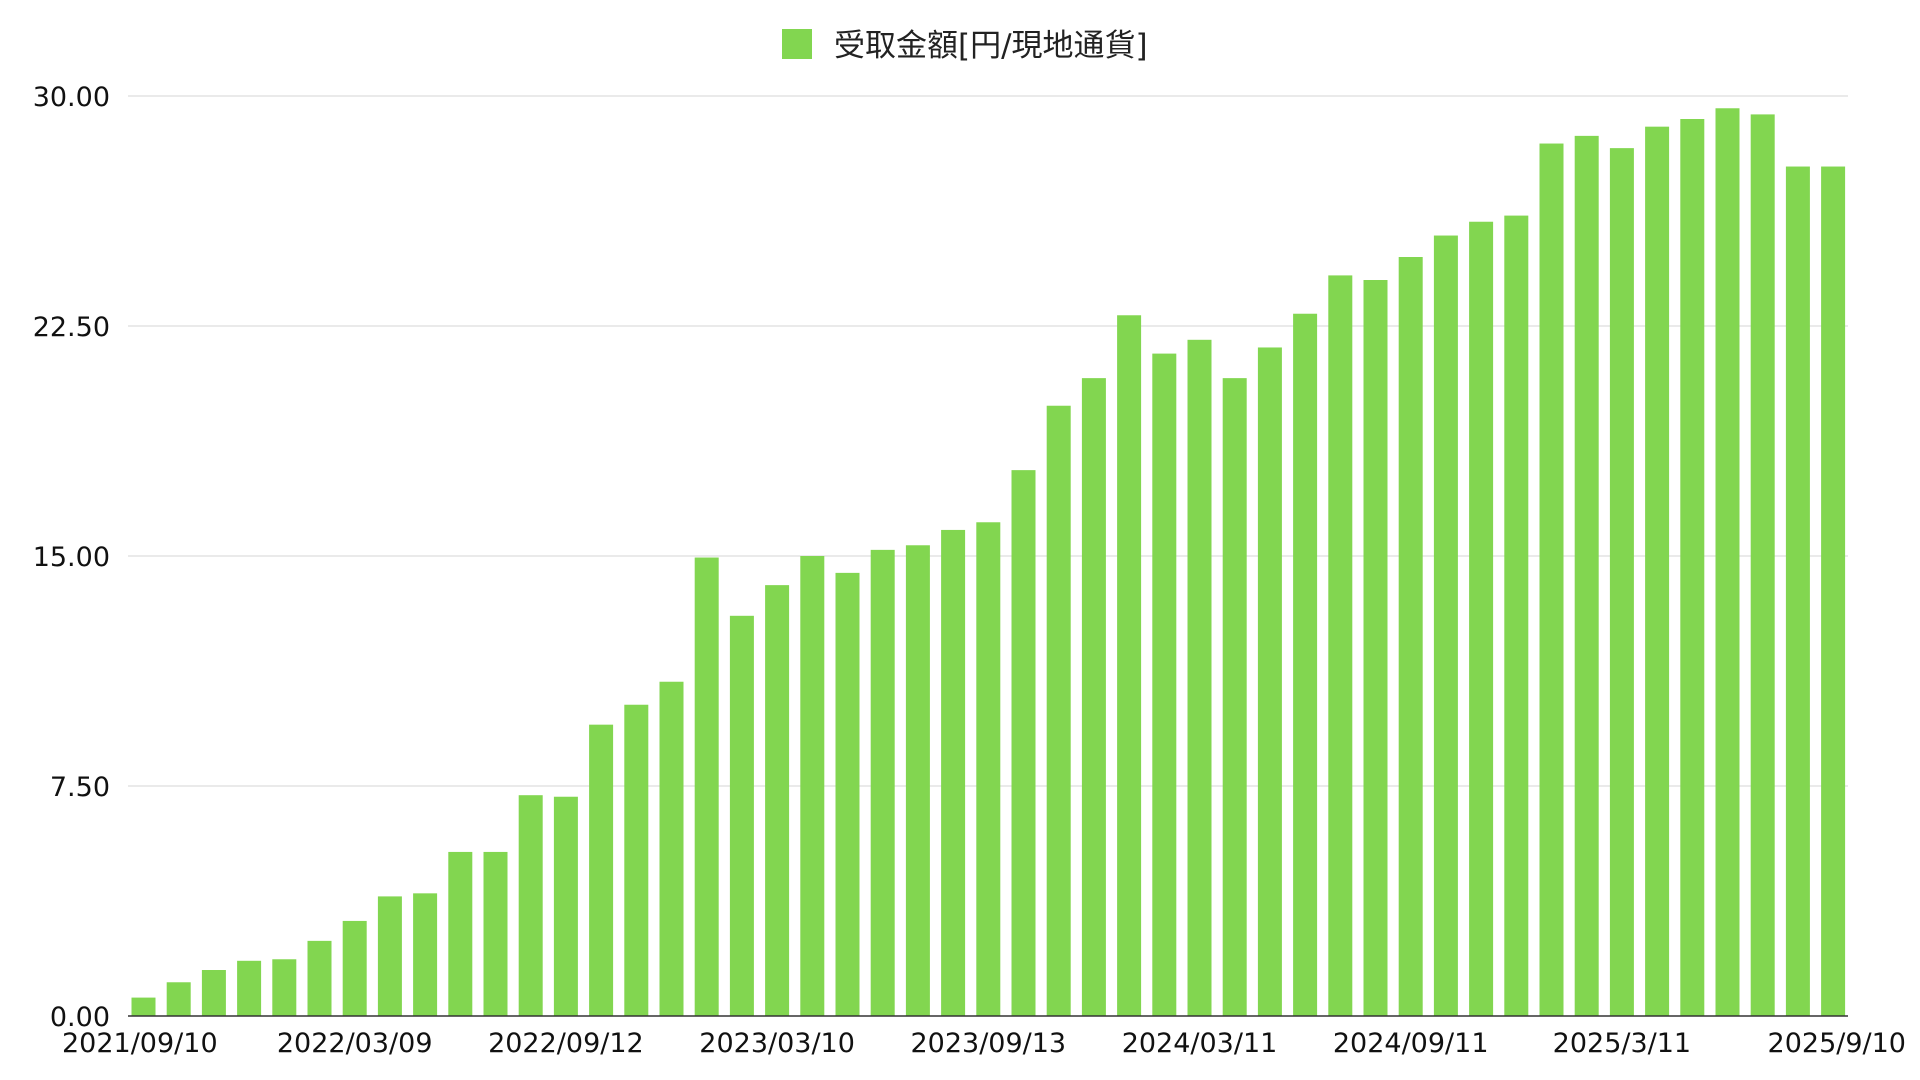 This screenshot has height=1080, width=1920. Describe the element at coordinates (777, 1043) in the screenshot. I see `x-tick-label: 2023/03/10` at that location.